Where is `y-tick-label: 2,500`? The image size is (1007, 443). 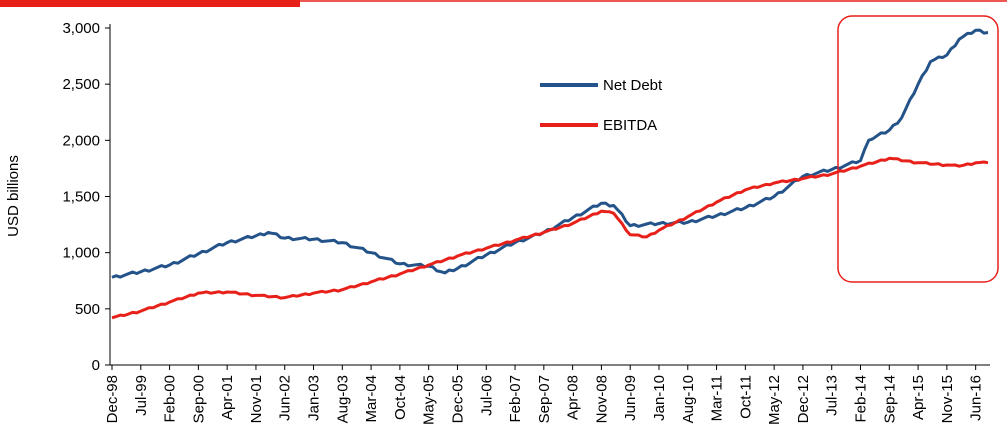 y-tick-label: 2,500 is located at coordinates (81, 84).